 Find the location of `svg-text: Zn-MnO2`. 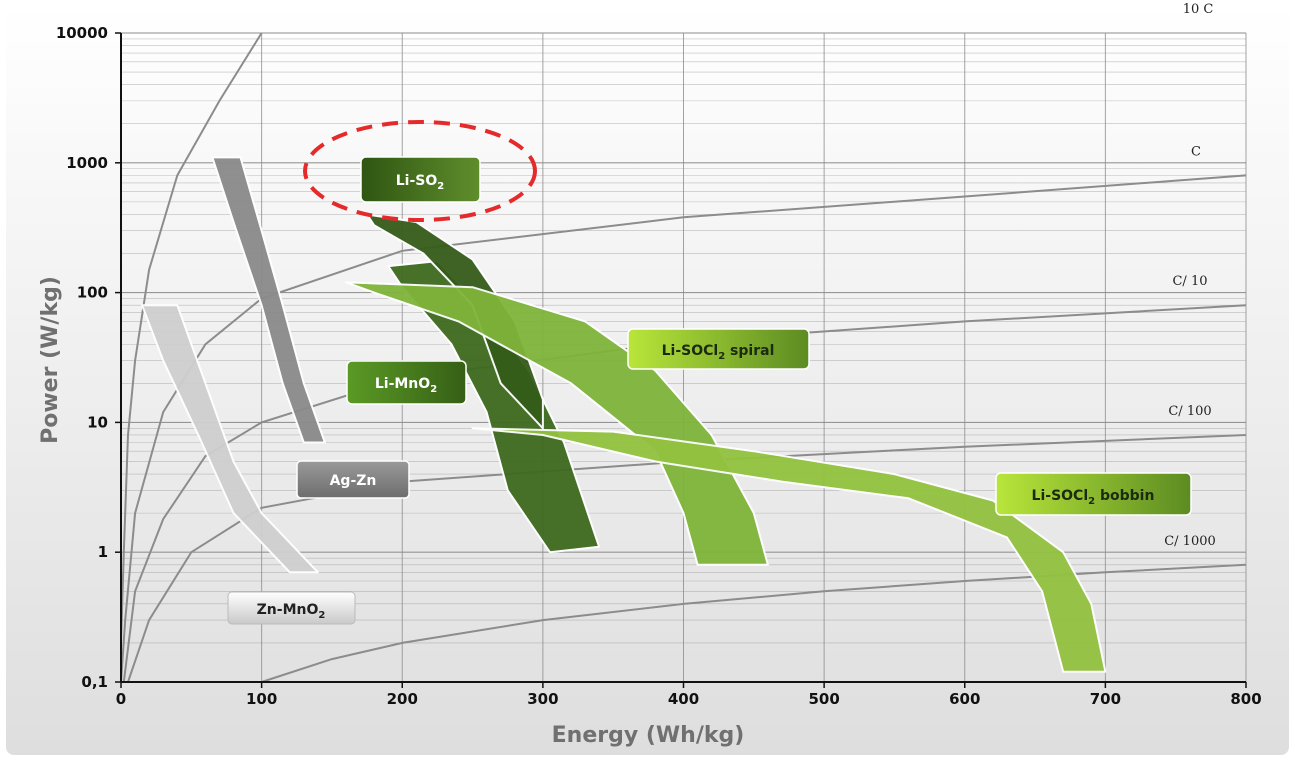

svg-text: Zn-MnO2 is located at coordinates (291, 611).